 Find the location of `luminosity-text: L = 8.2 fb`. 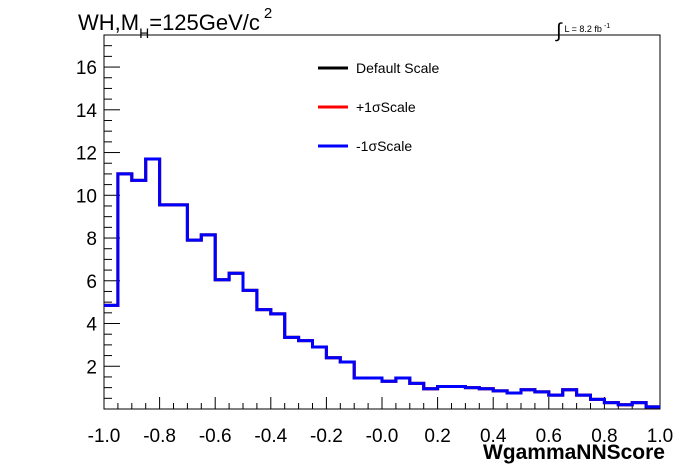

luminosity-text: L = 8.2 fb is located at coordinates (582, 29).